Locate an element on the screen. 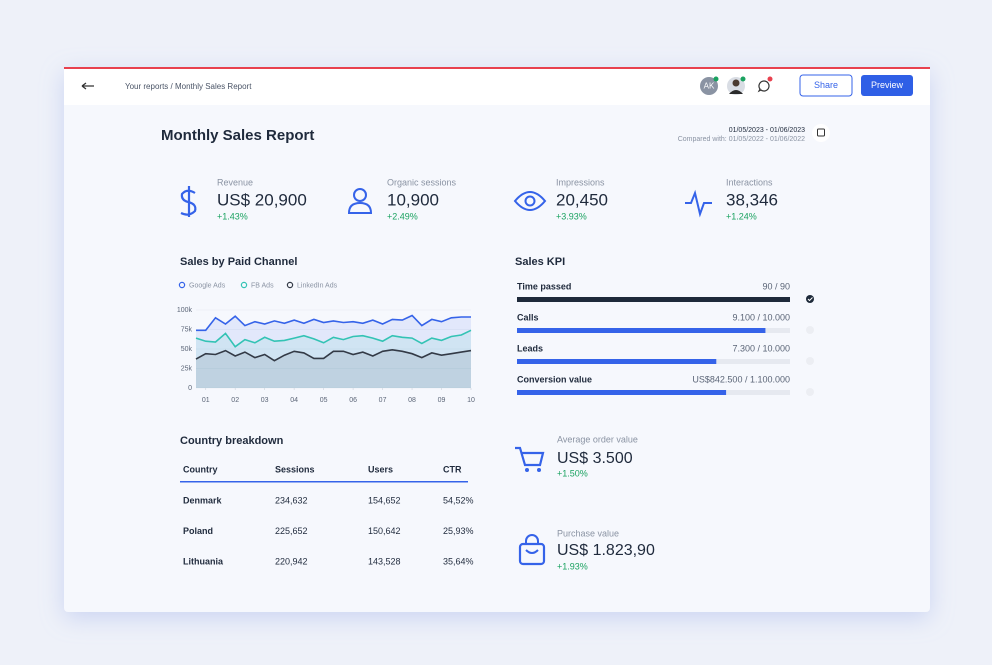 This screenshot has width=992, height=665. table-cell: Denmark is located at coordinates (203, 500).